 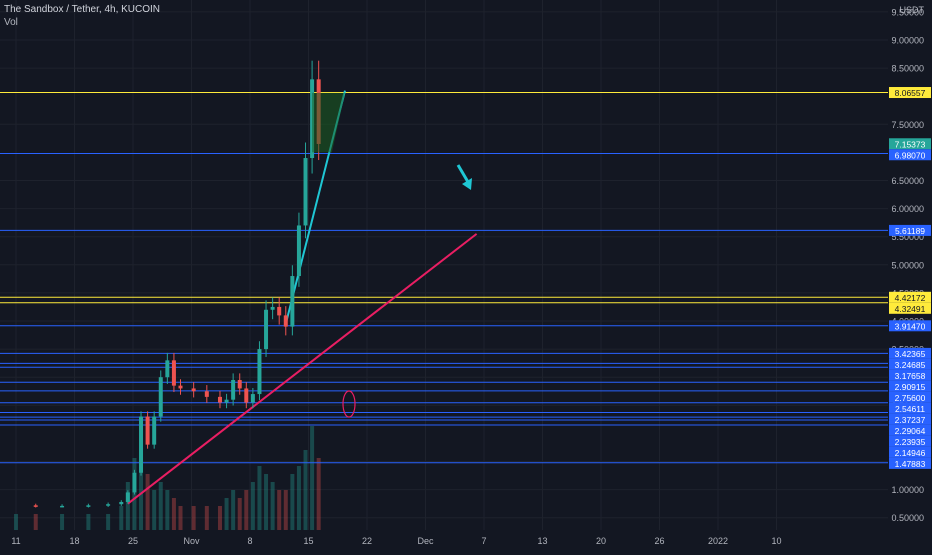 I want to click on price-tag-text-4.32491: 4.32491, so click(x=910, y=309).